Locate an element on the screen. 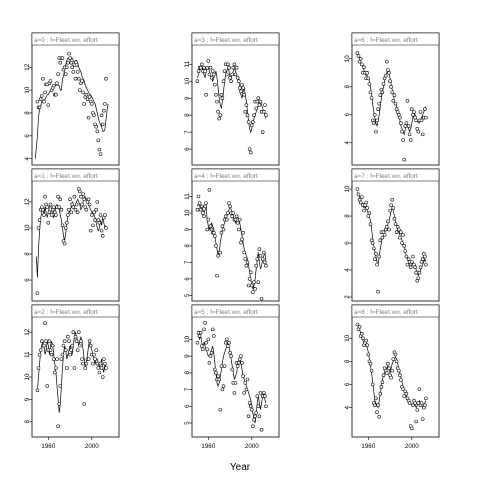 The width and height of the screenshot is (480, 480). y-tick-label: 10 is located at coordinates (347, 337).